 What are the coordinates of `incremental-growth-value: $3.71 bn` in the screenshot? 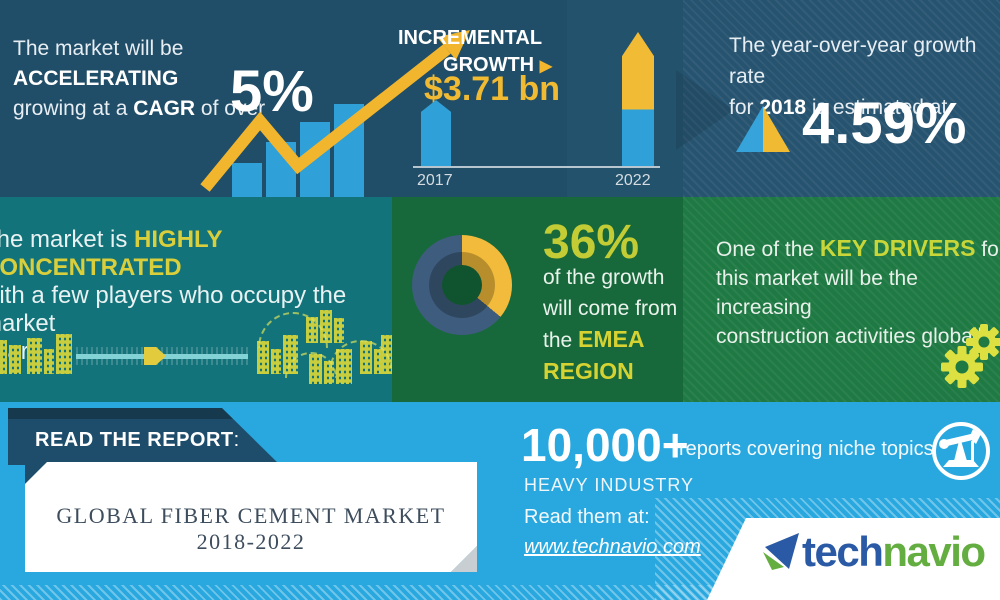 It's located at (492, 89).